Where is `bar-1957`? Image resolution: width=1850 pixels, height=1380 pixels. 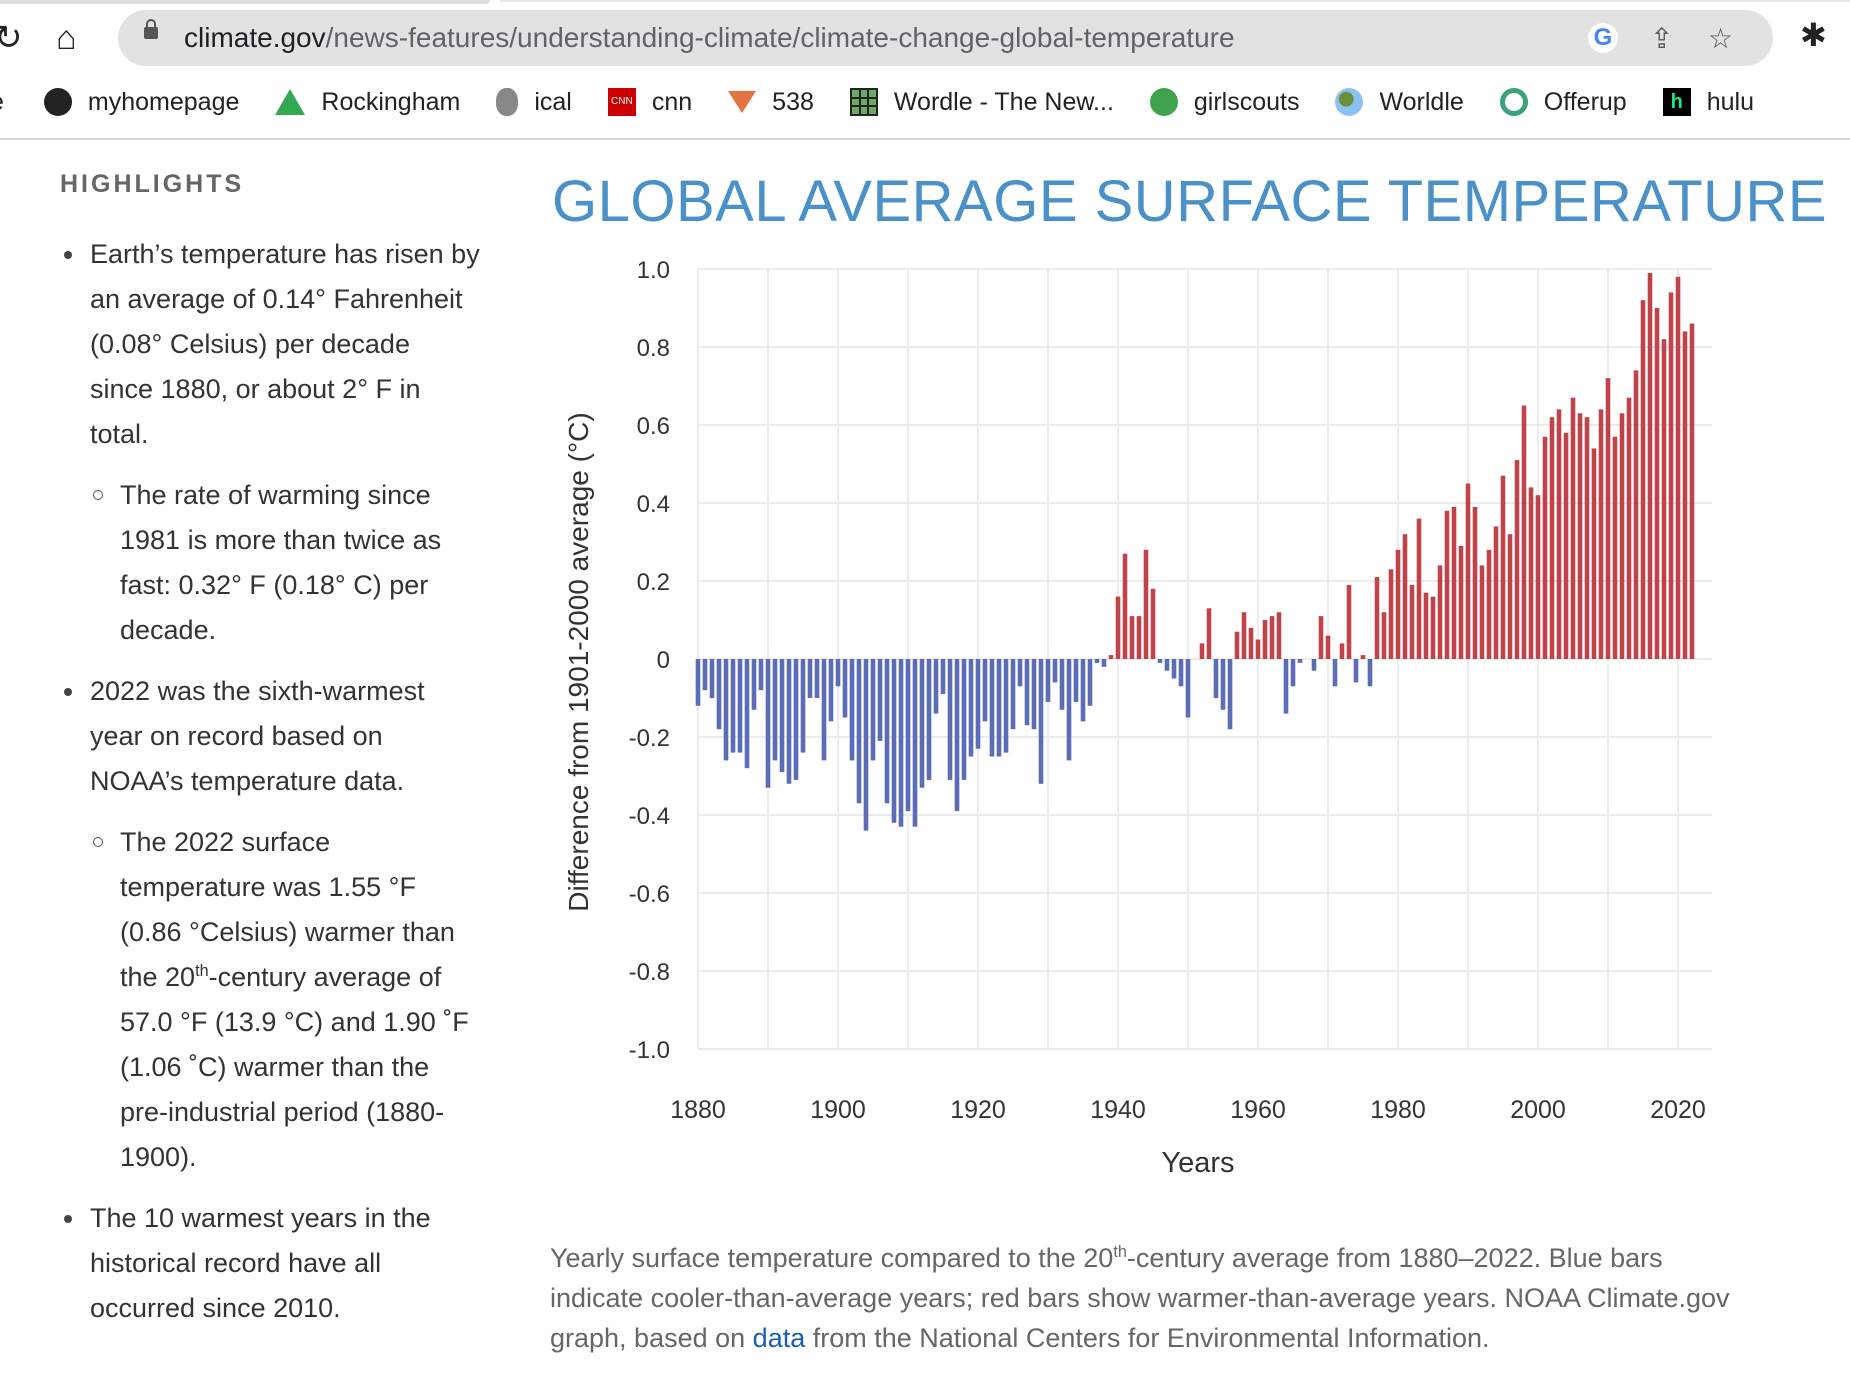
bar-1957 is located at coordinates (1237, 645).